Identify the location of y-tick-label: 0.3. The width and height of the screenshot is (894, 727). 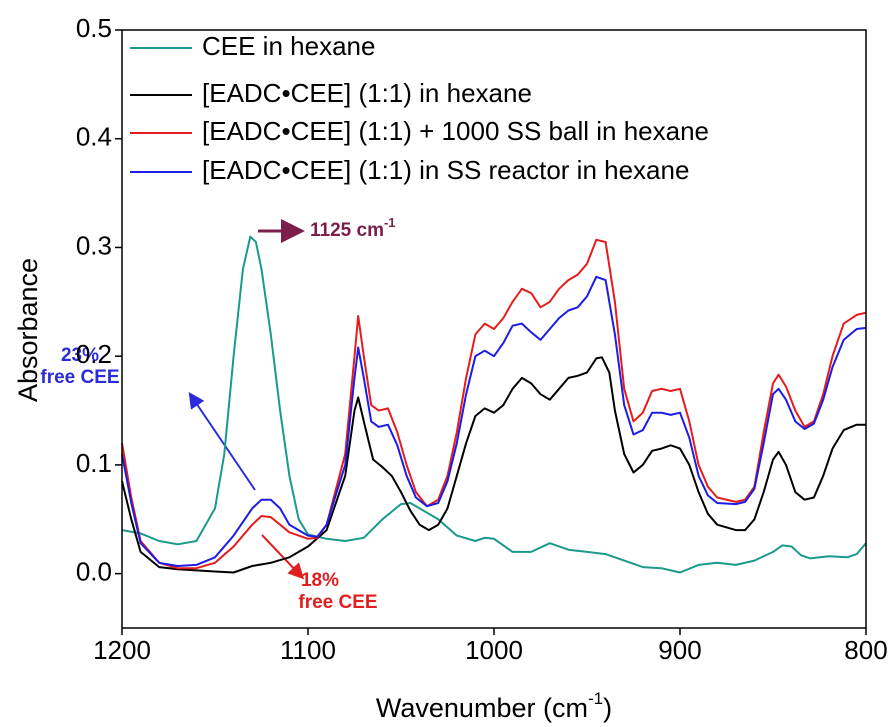
(94, 245).